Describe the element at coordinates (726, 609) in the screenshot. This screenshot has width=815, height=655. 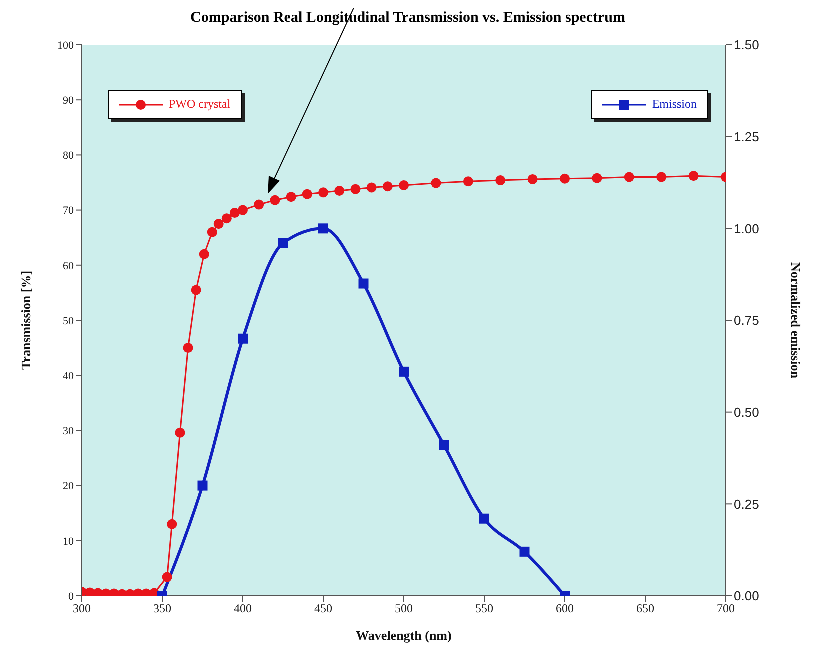
I see `x-tick-label: 700` at that location.